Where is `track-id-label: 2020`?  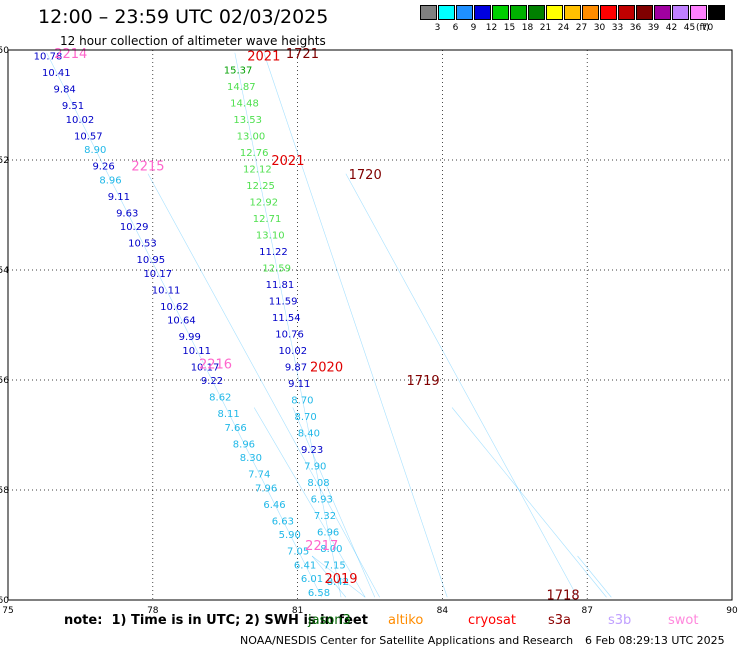
track-id-label: 2020 is located at coordinates (326, 367).